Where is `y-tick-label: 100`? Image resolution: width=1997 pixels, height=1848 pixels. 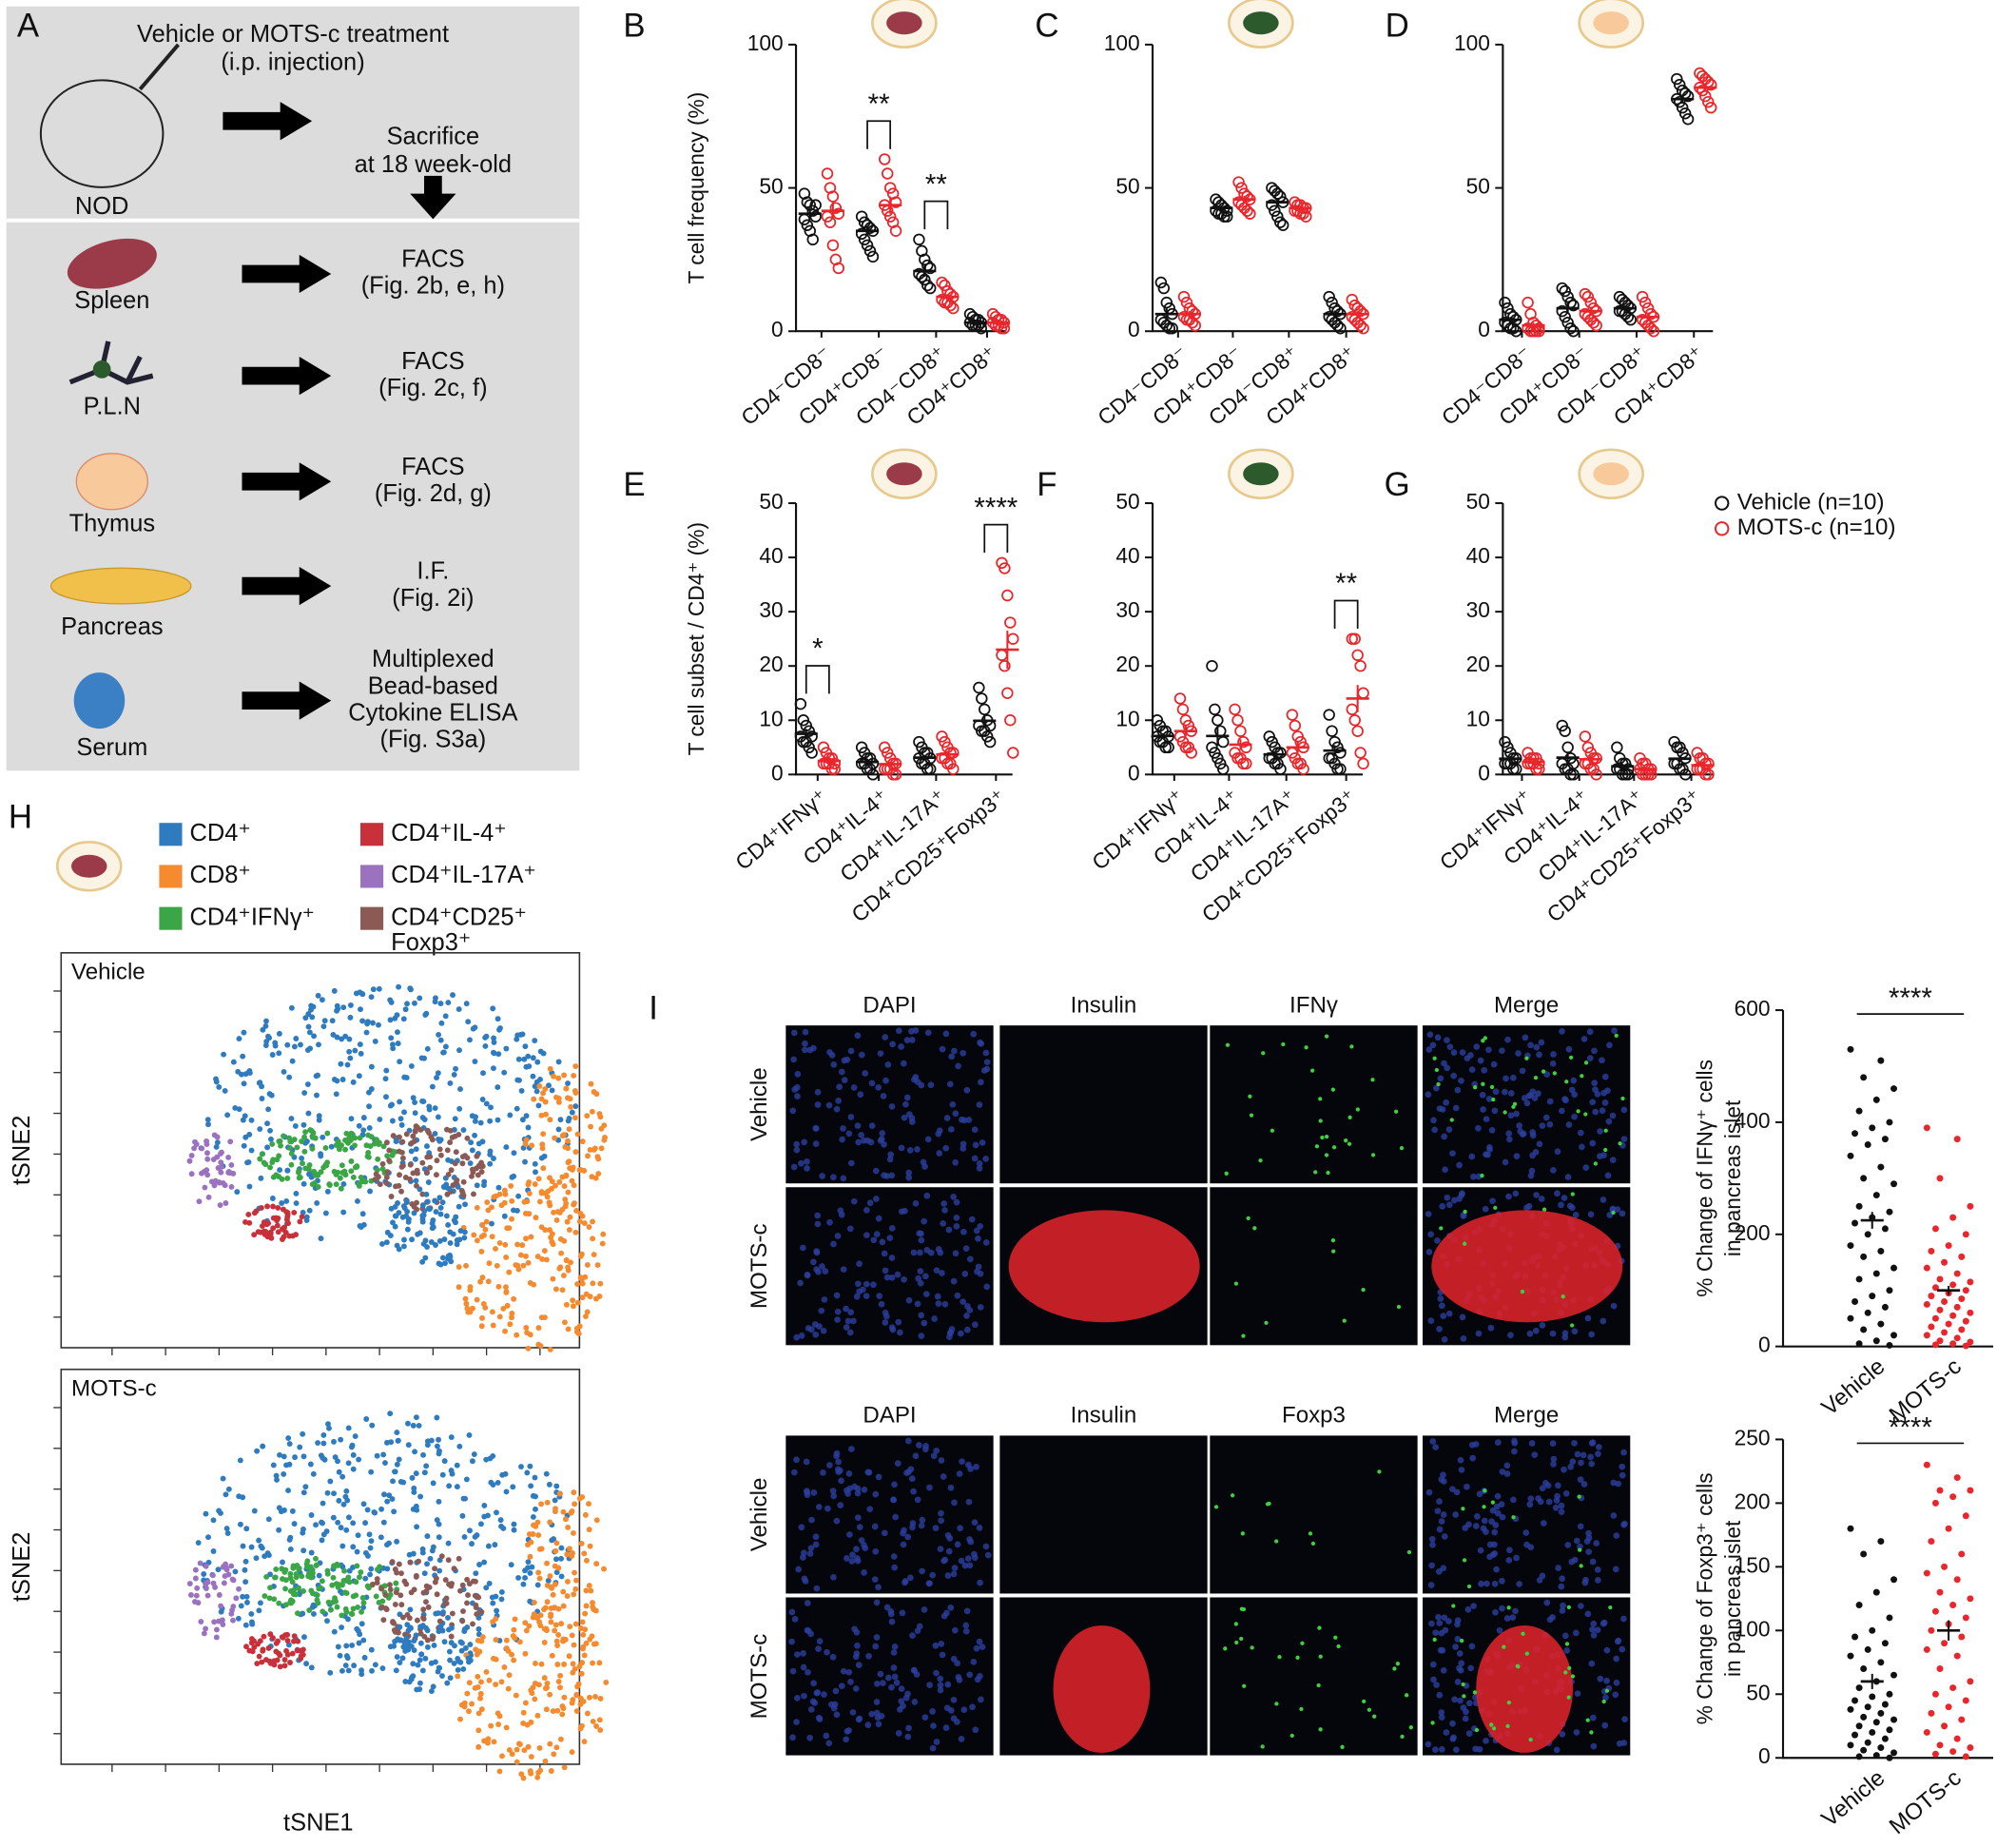
y-tick-label: 100 is located at coordinates (766, 42).